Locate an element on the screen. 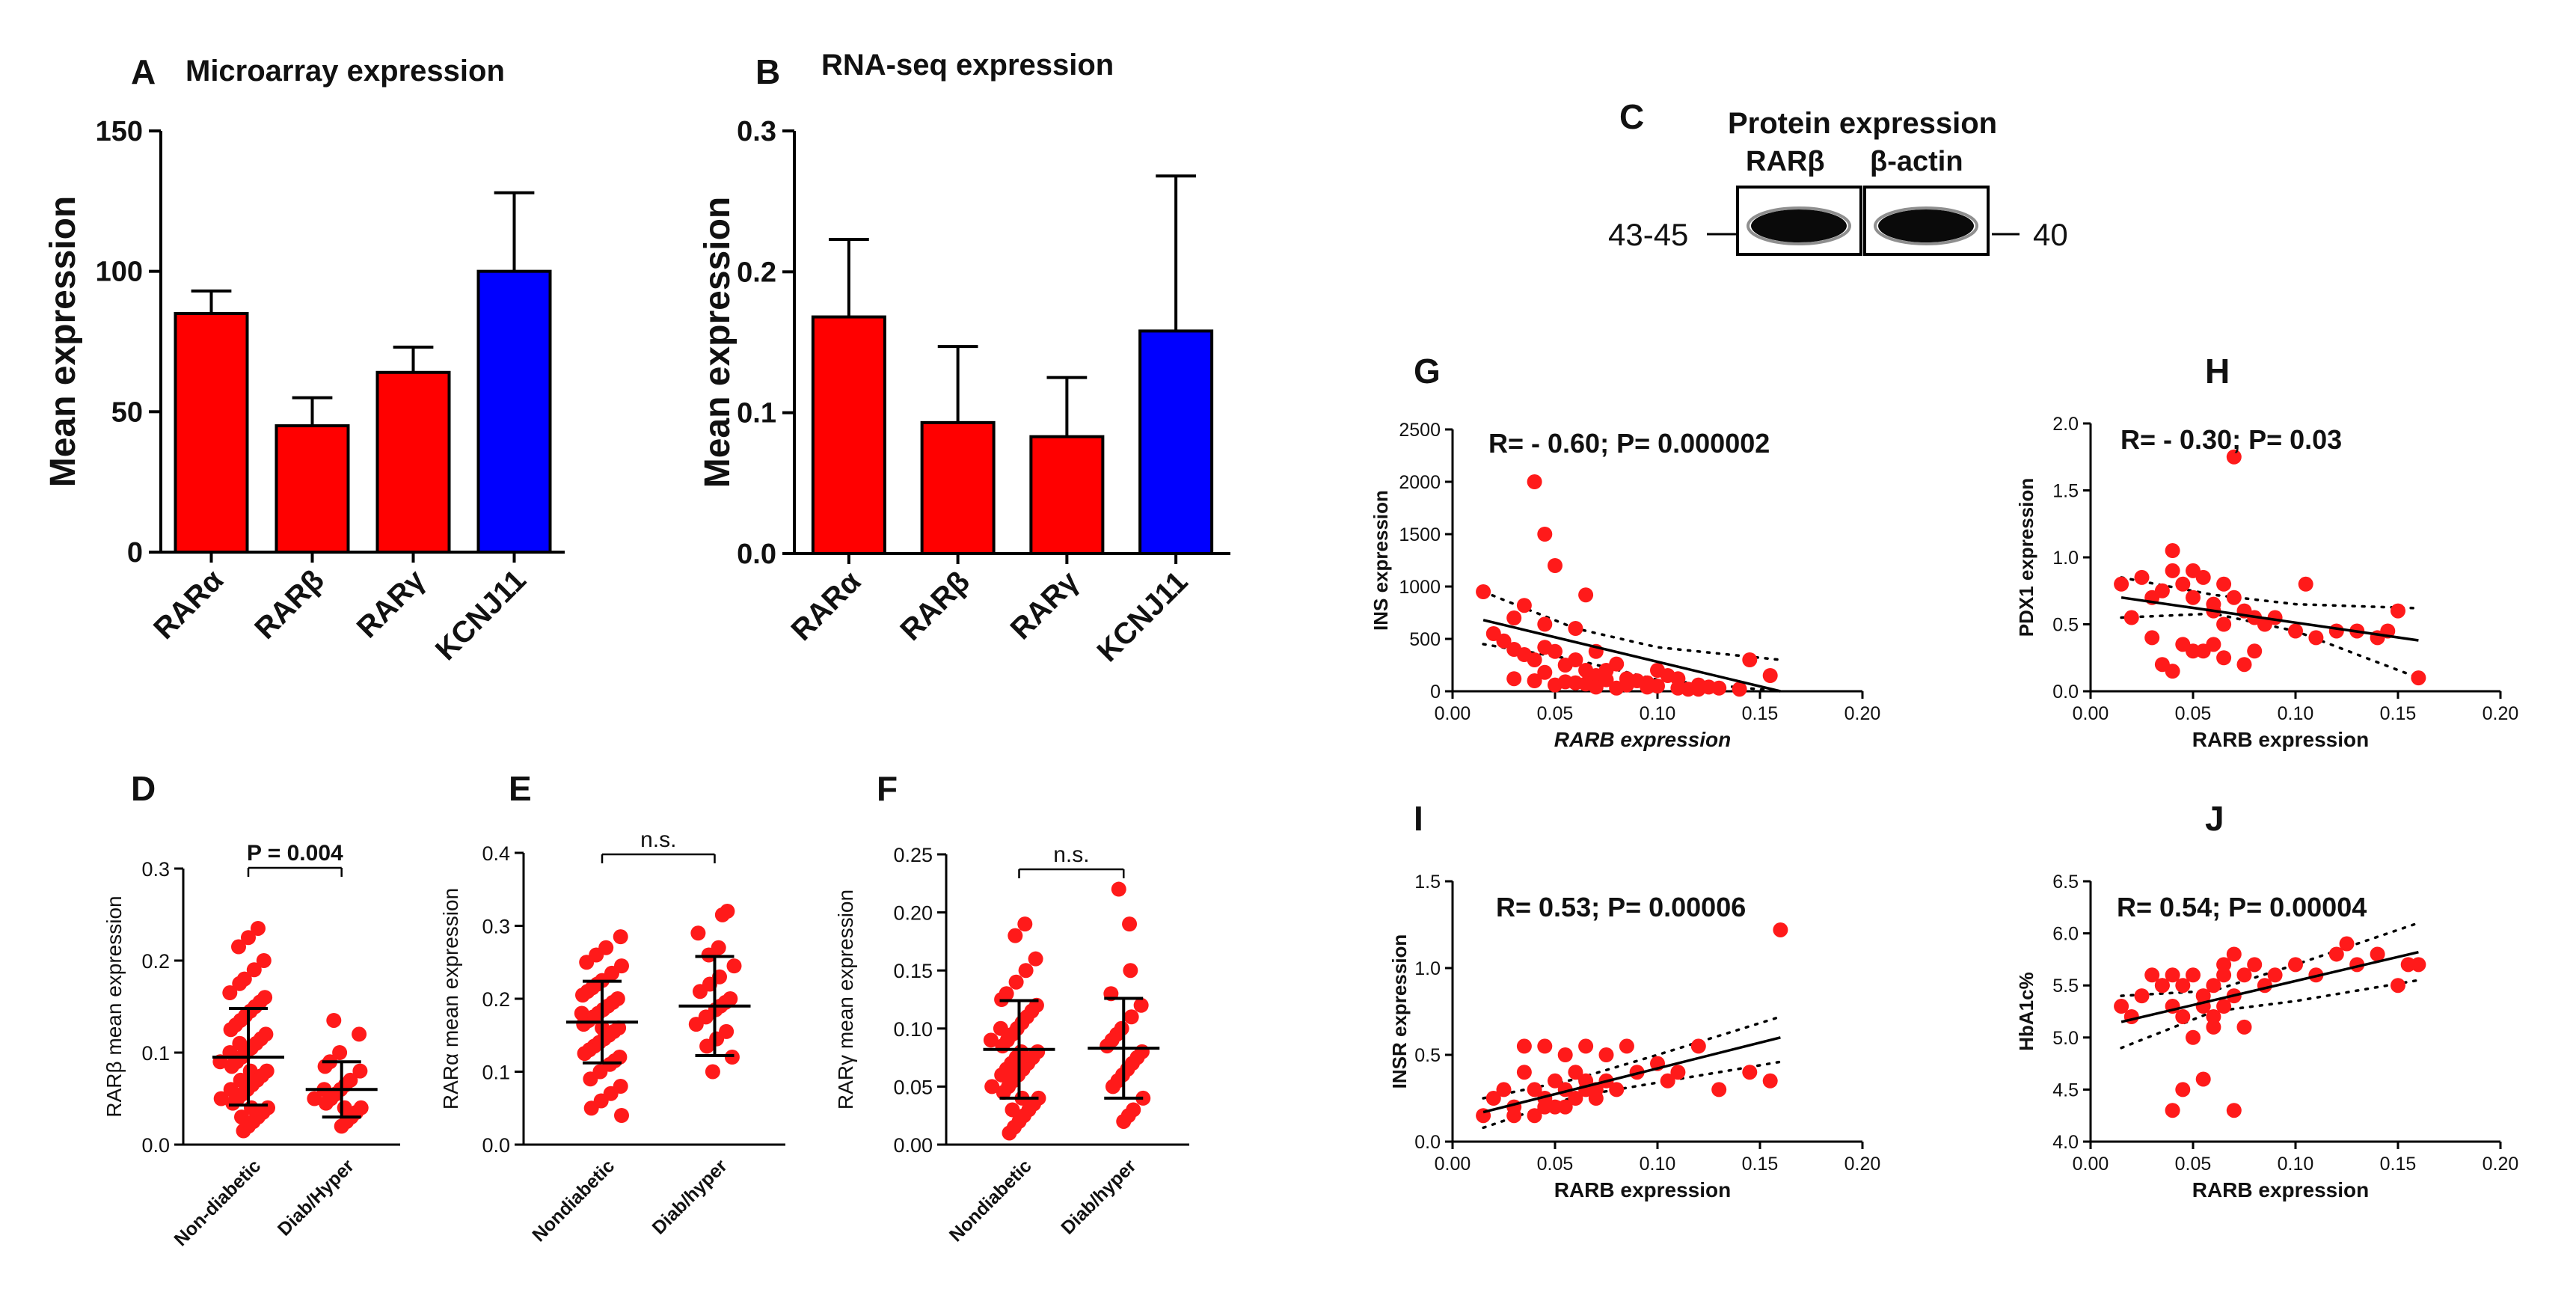  y-tick-label-b: 0.3 is located at coordinates (756, 131).